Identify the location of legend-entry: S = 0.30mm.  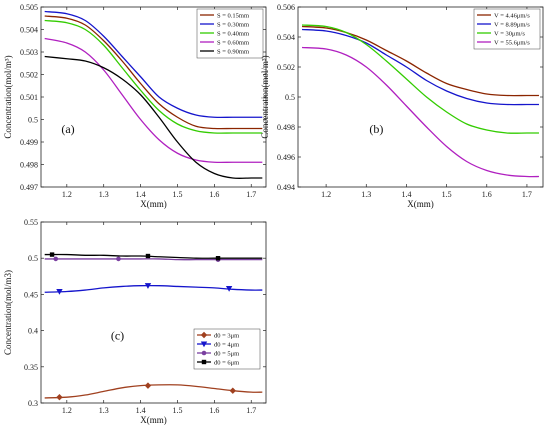
(233, 24).